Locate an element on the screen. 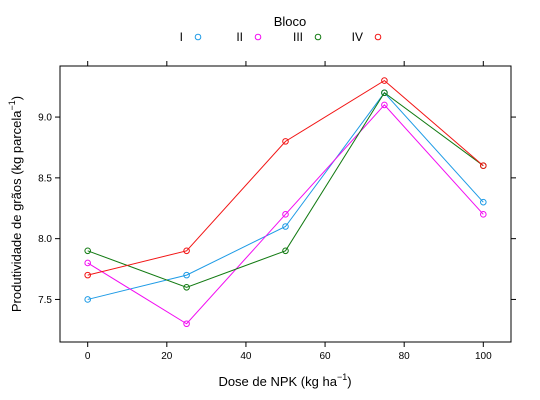 The image size is (540, 400). x-tick-label: 80 is located at coordinates (405, 356).